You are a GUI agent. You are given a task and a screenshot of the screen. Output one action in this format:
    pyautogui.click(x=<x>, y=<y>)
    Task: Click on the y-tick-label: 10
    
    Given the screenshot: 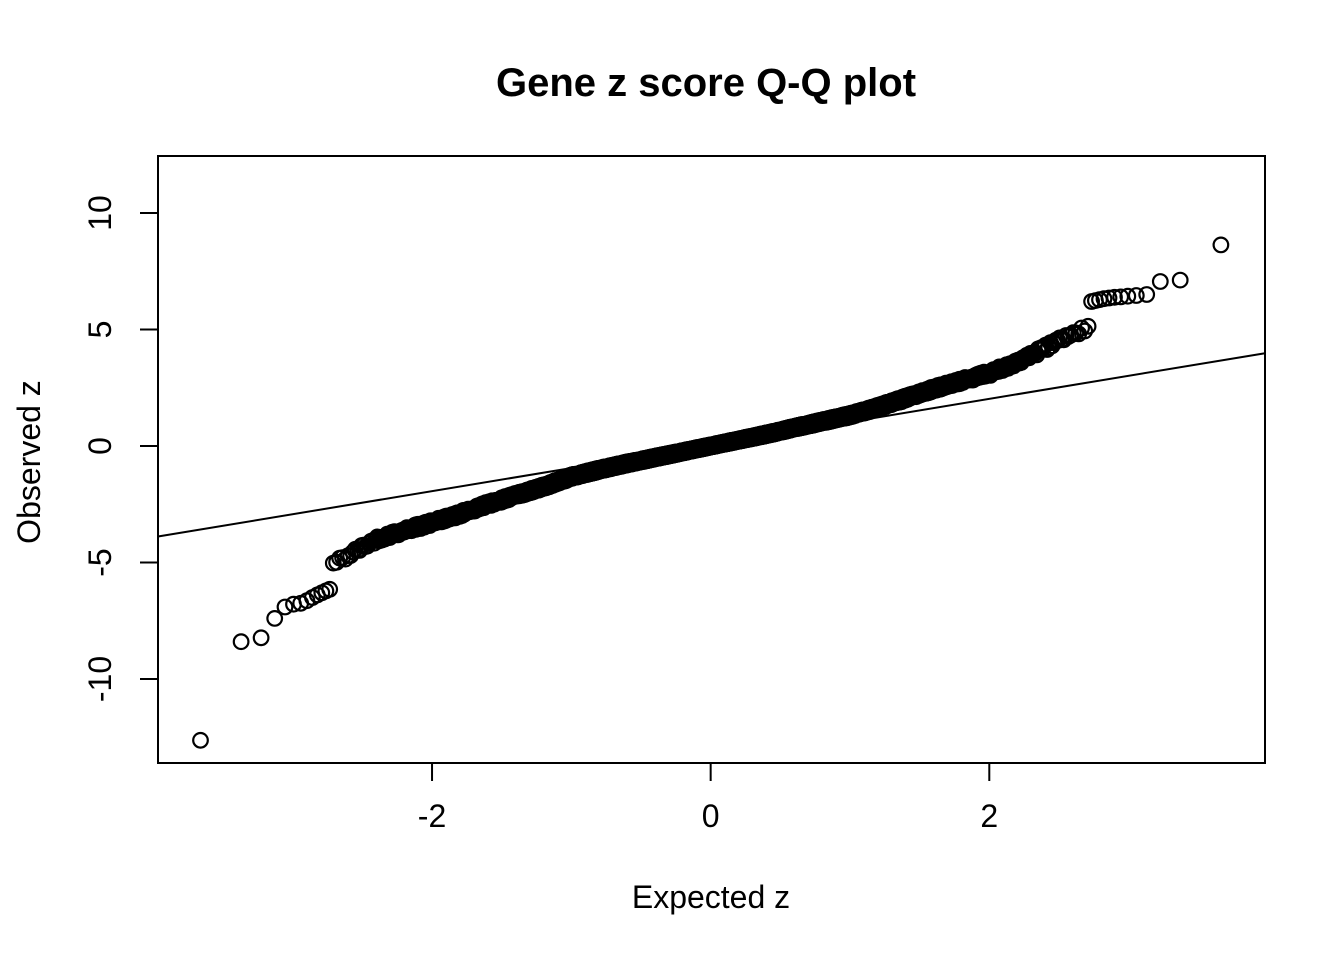 What is the action you would take?
    pyautogui.click(x=100, y=213)
    